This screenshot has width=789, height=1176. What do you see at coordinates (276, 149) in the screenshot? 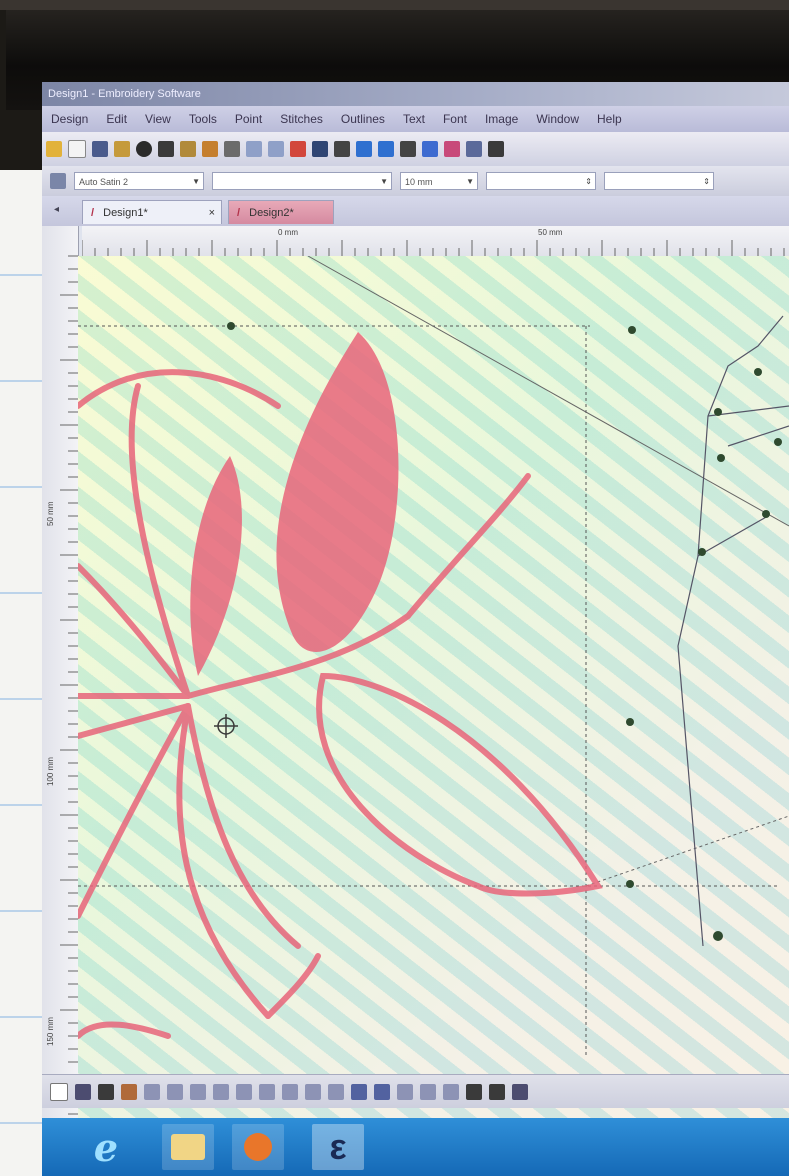
I see `redo-icon` at bounding box center [276, 149].